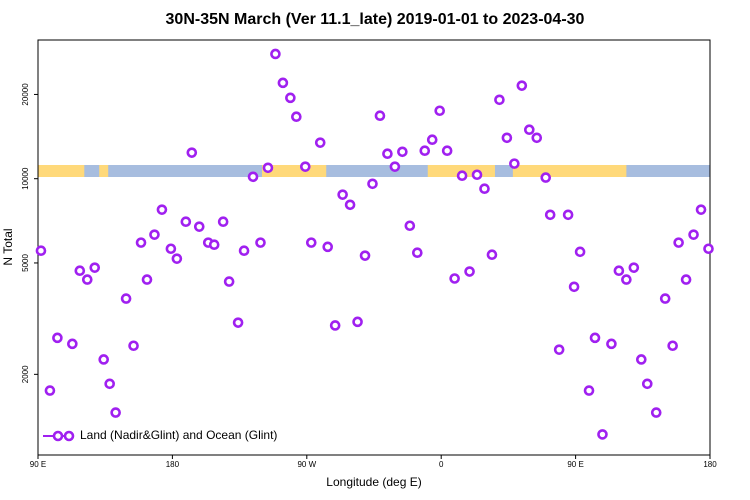  What do you see at coordinates (25, 94) in the screenshot?
I see `y-tick-label: 20000` at bounding box center [25, 94].